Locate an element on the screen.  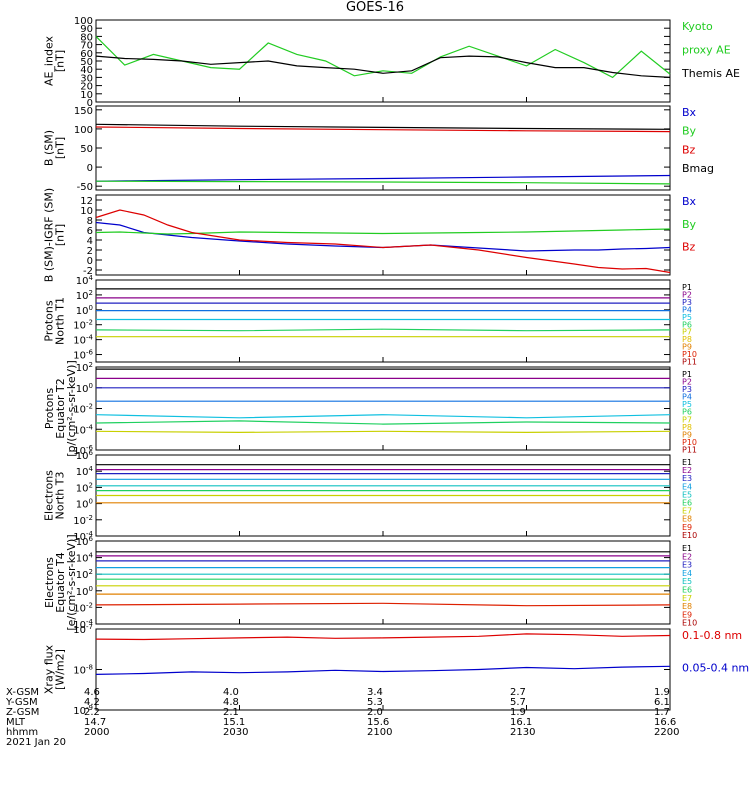
panel-3-ytick-label: 6 is located at coordinates (90, 231).